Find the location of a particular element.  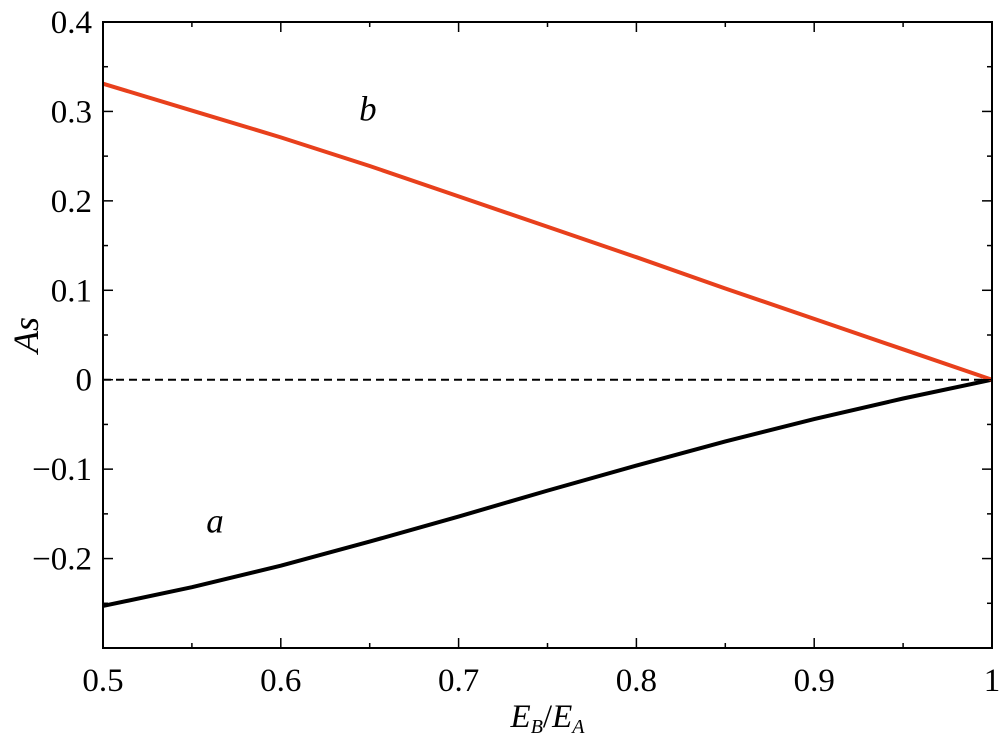

y-tick-label: 0.3 is located at coordinates (71, 112).